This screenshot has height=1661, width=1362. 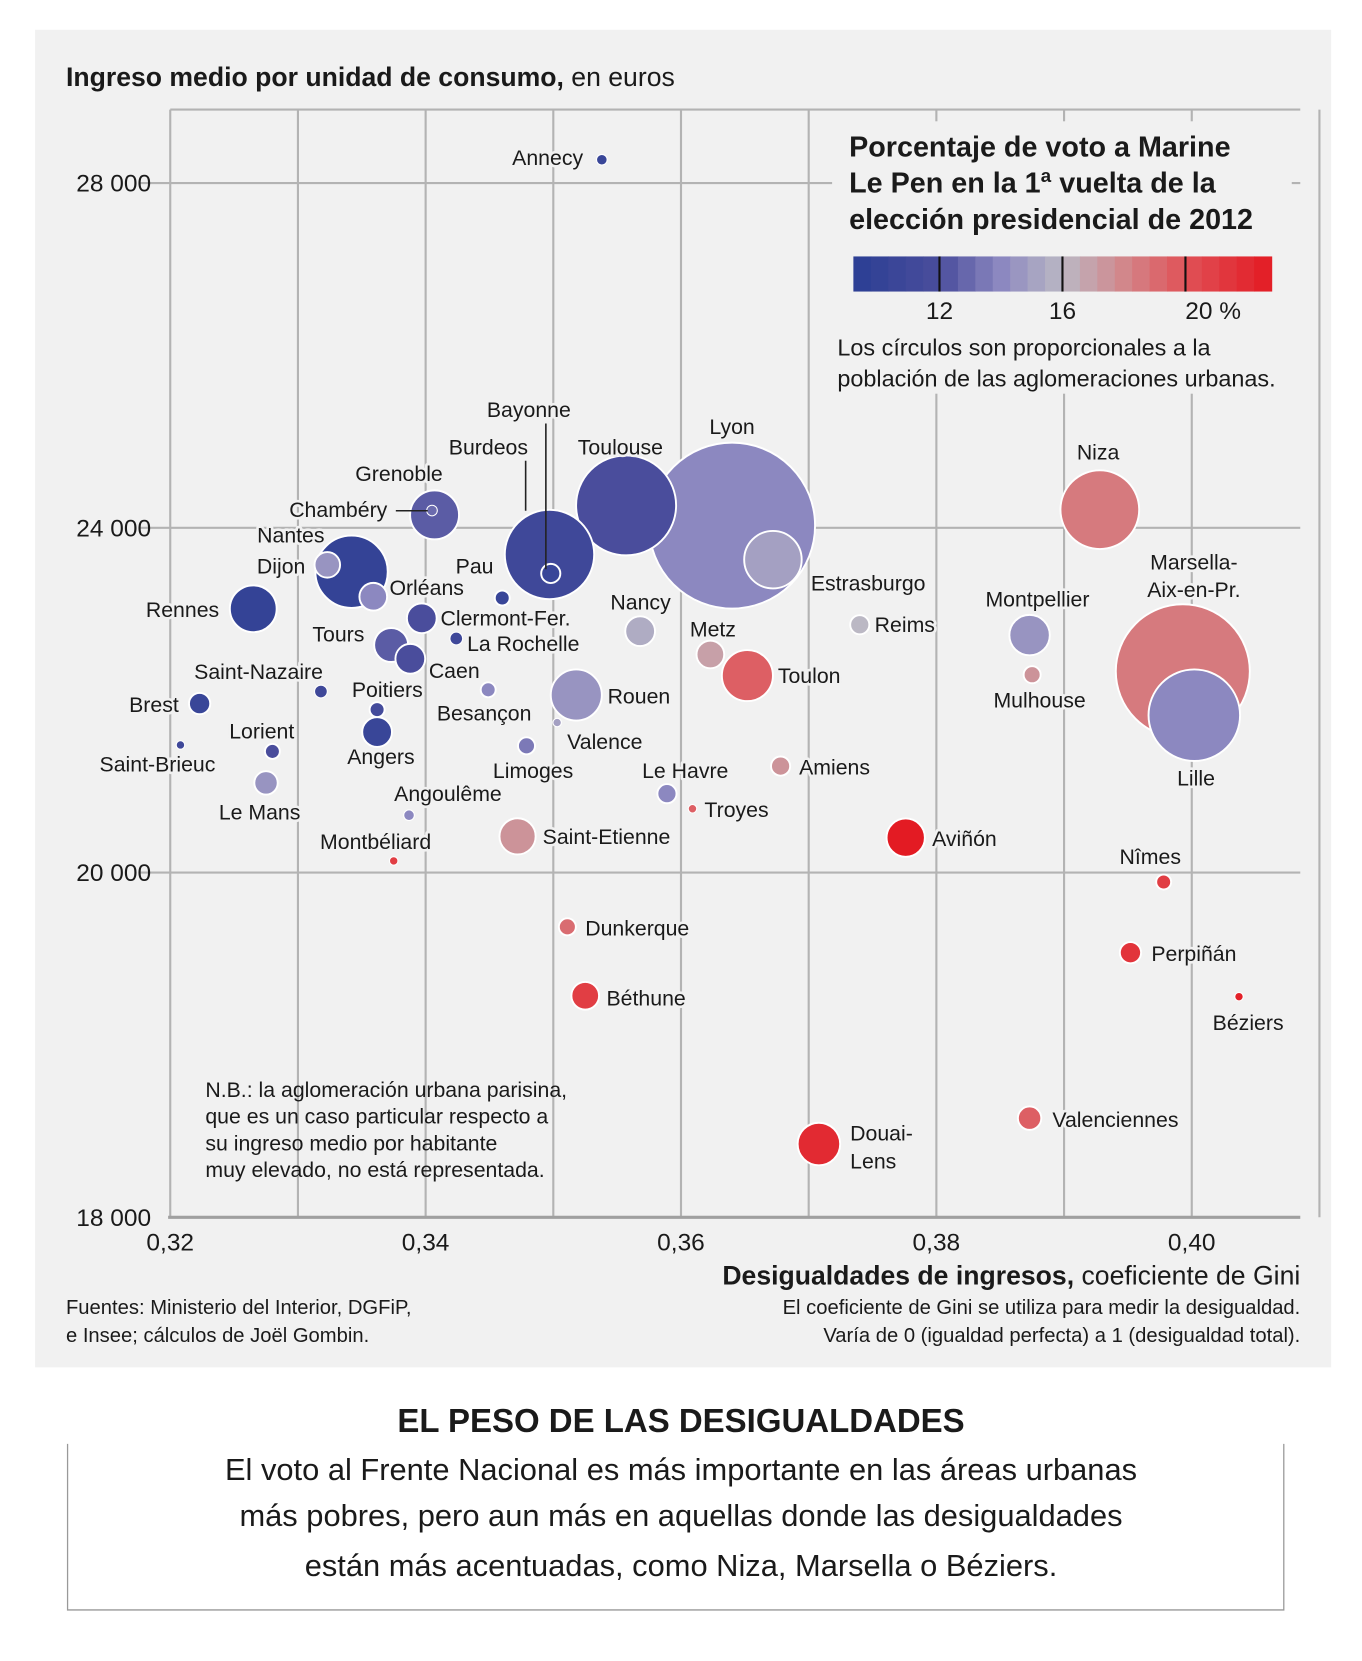 What do you see at coordinates (421, 618) in the screenshot?
I see `bubble-clermont-fer-` at bounding box center [421, 618].